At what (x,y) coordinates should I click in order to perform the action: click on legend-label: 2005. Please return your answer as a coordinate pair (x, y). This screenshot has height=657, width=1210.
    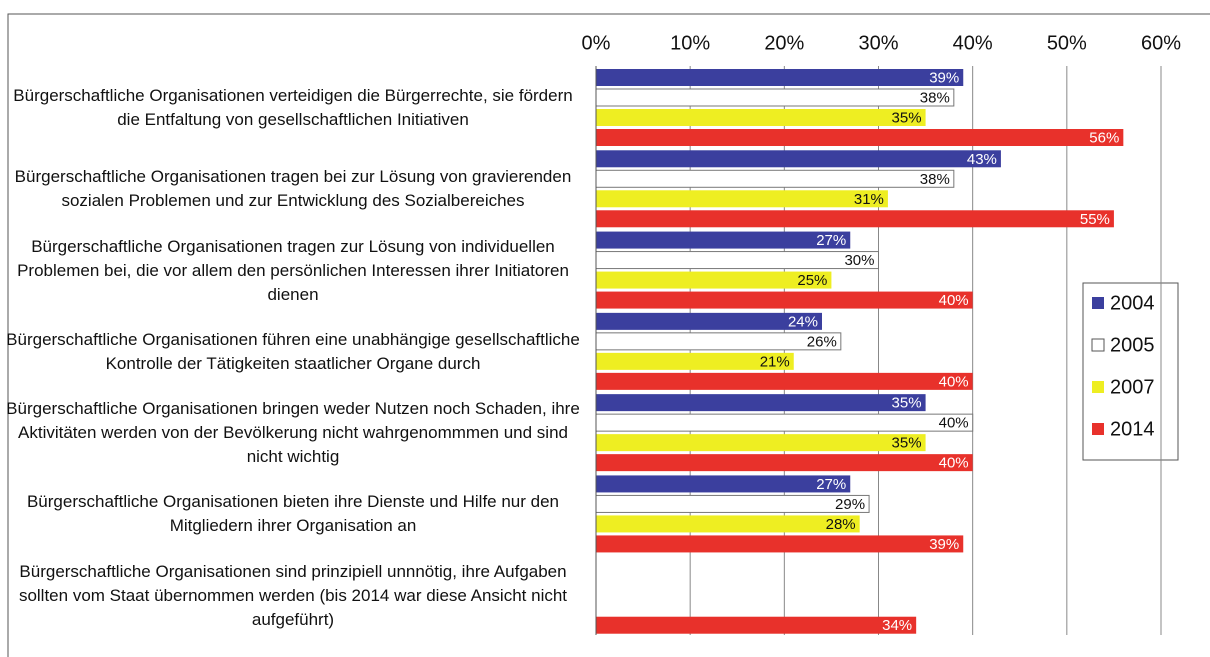
    Looking at the image, I should click on (1132, 345).